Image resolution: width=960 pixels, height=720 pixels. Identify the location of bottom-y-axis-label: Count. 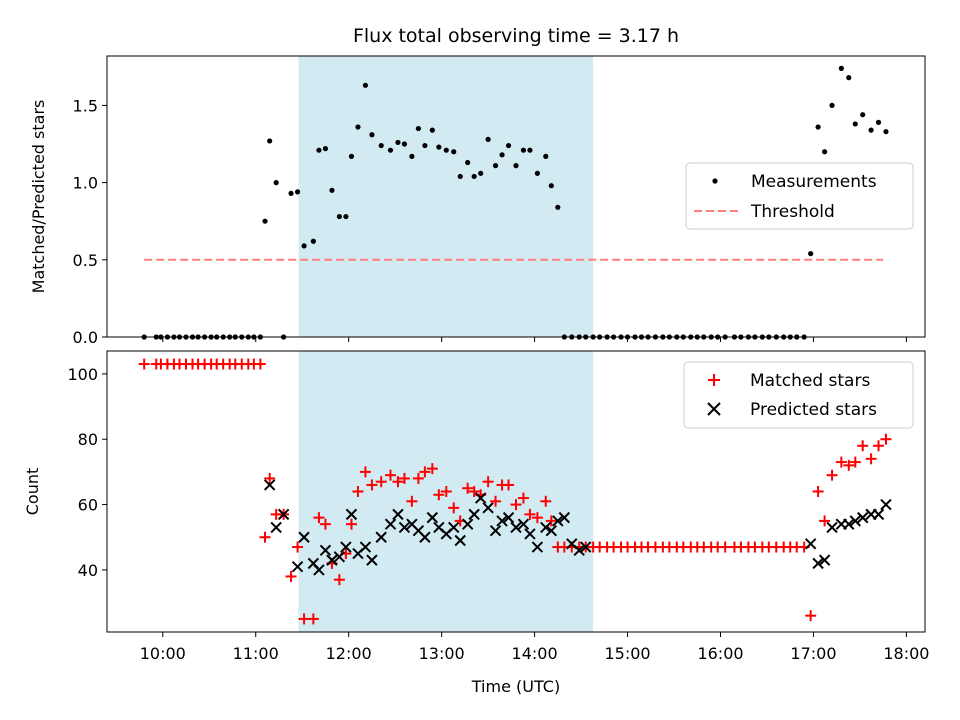
(32, 492).